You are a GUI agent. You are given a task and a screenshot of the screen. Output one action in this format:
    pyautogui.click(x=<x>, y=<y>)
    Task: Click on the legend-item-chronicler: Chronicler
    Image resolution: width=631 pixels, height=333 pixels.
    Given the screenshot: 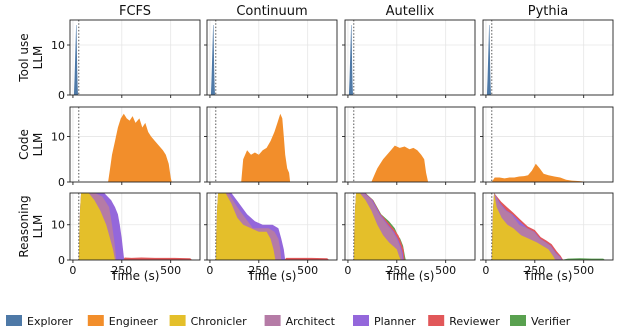 What is the action you would take?
    pyautogui.click(x=208, y=321)
    